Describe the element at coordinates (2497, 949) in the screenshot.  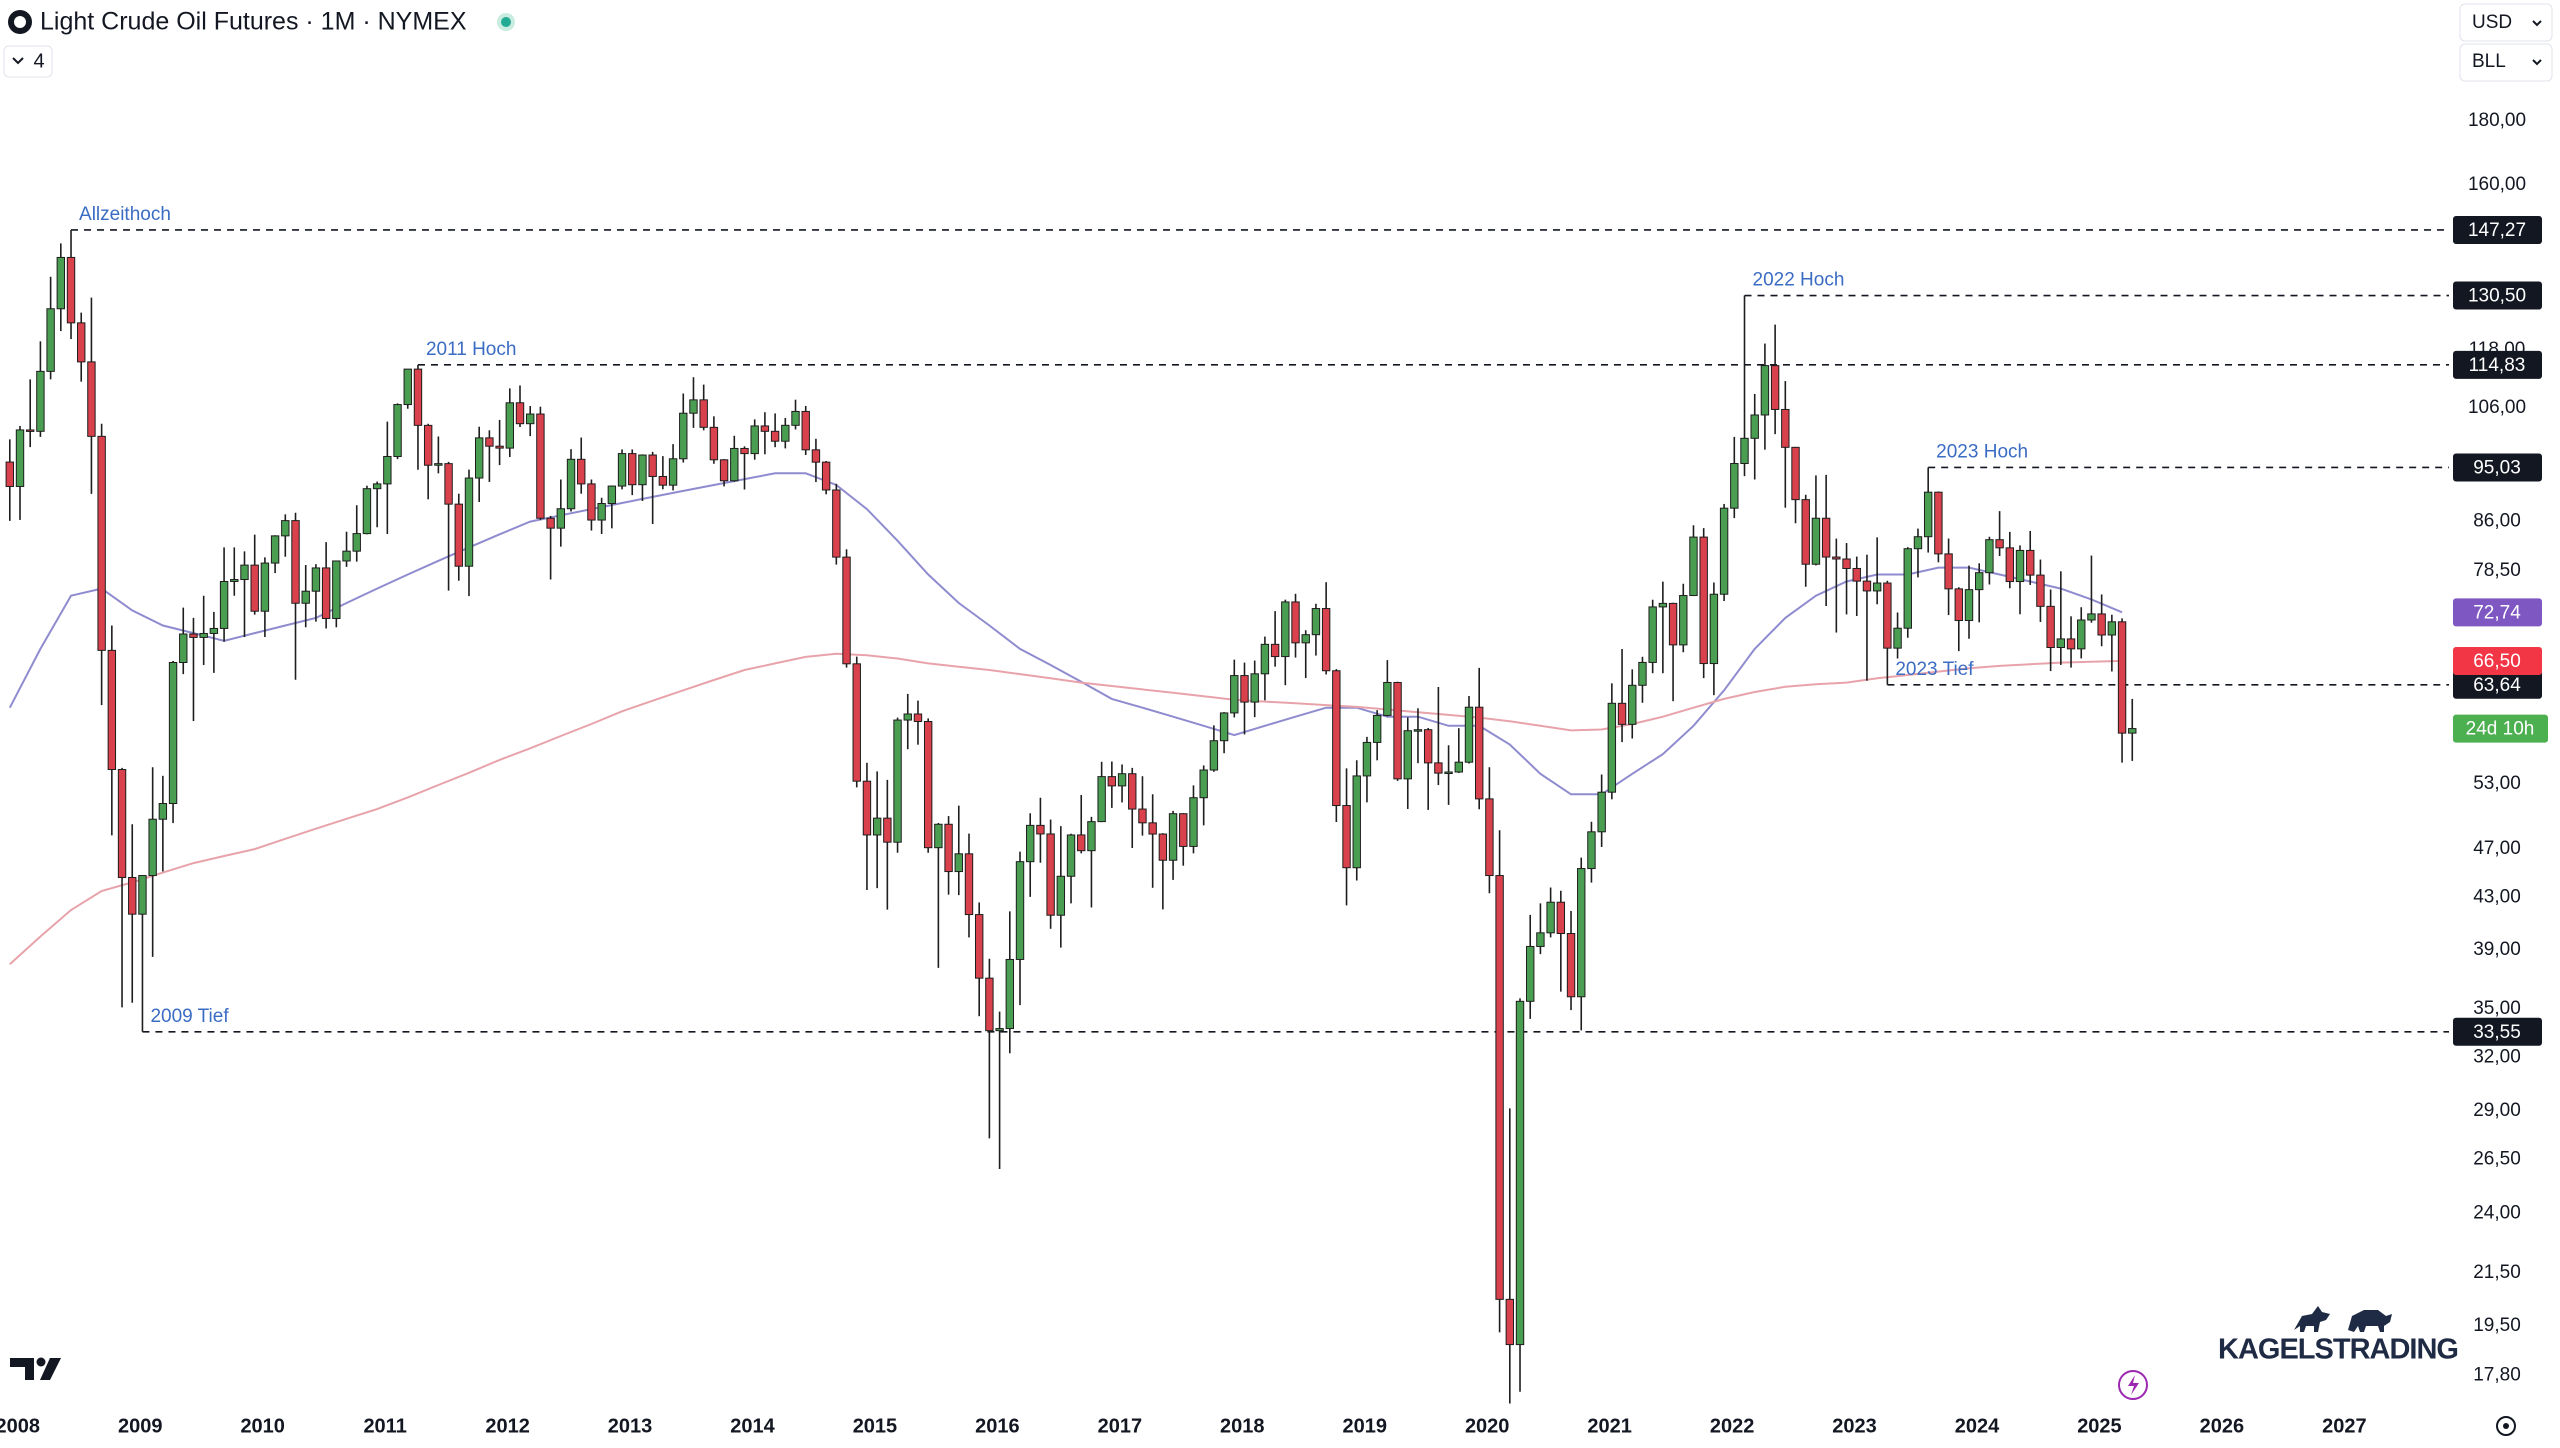
I see `y-tick-label: 39,00` at that location.